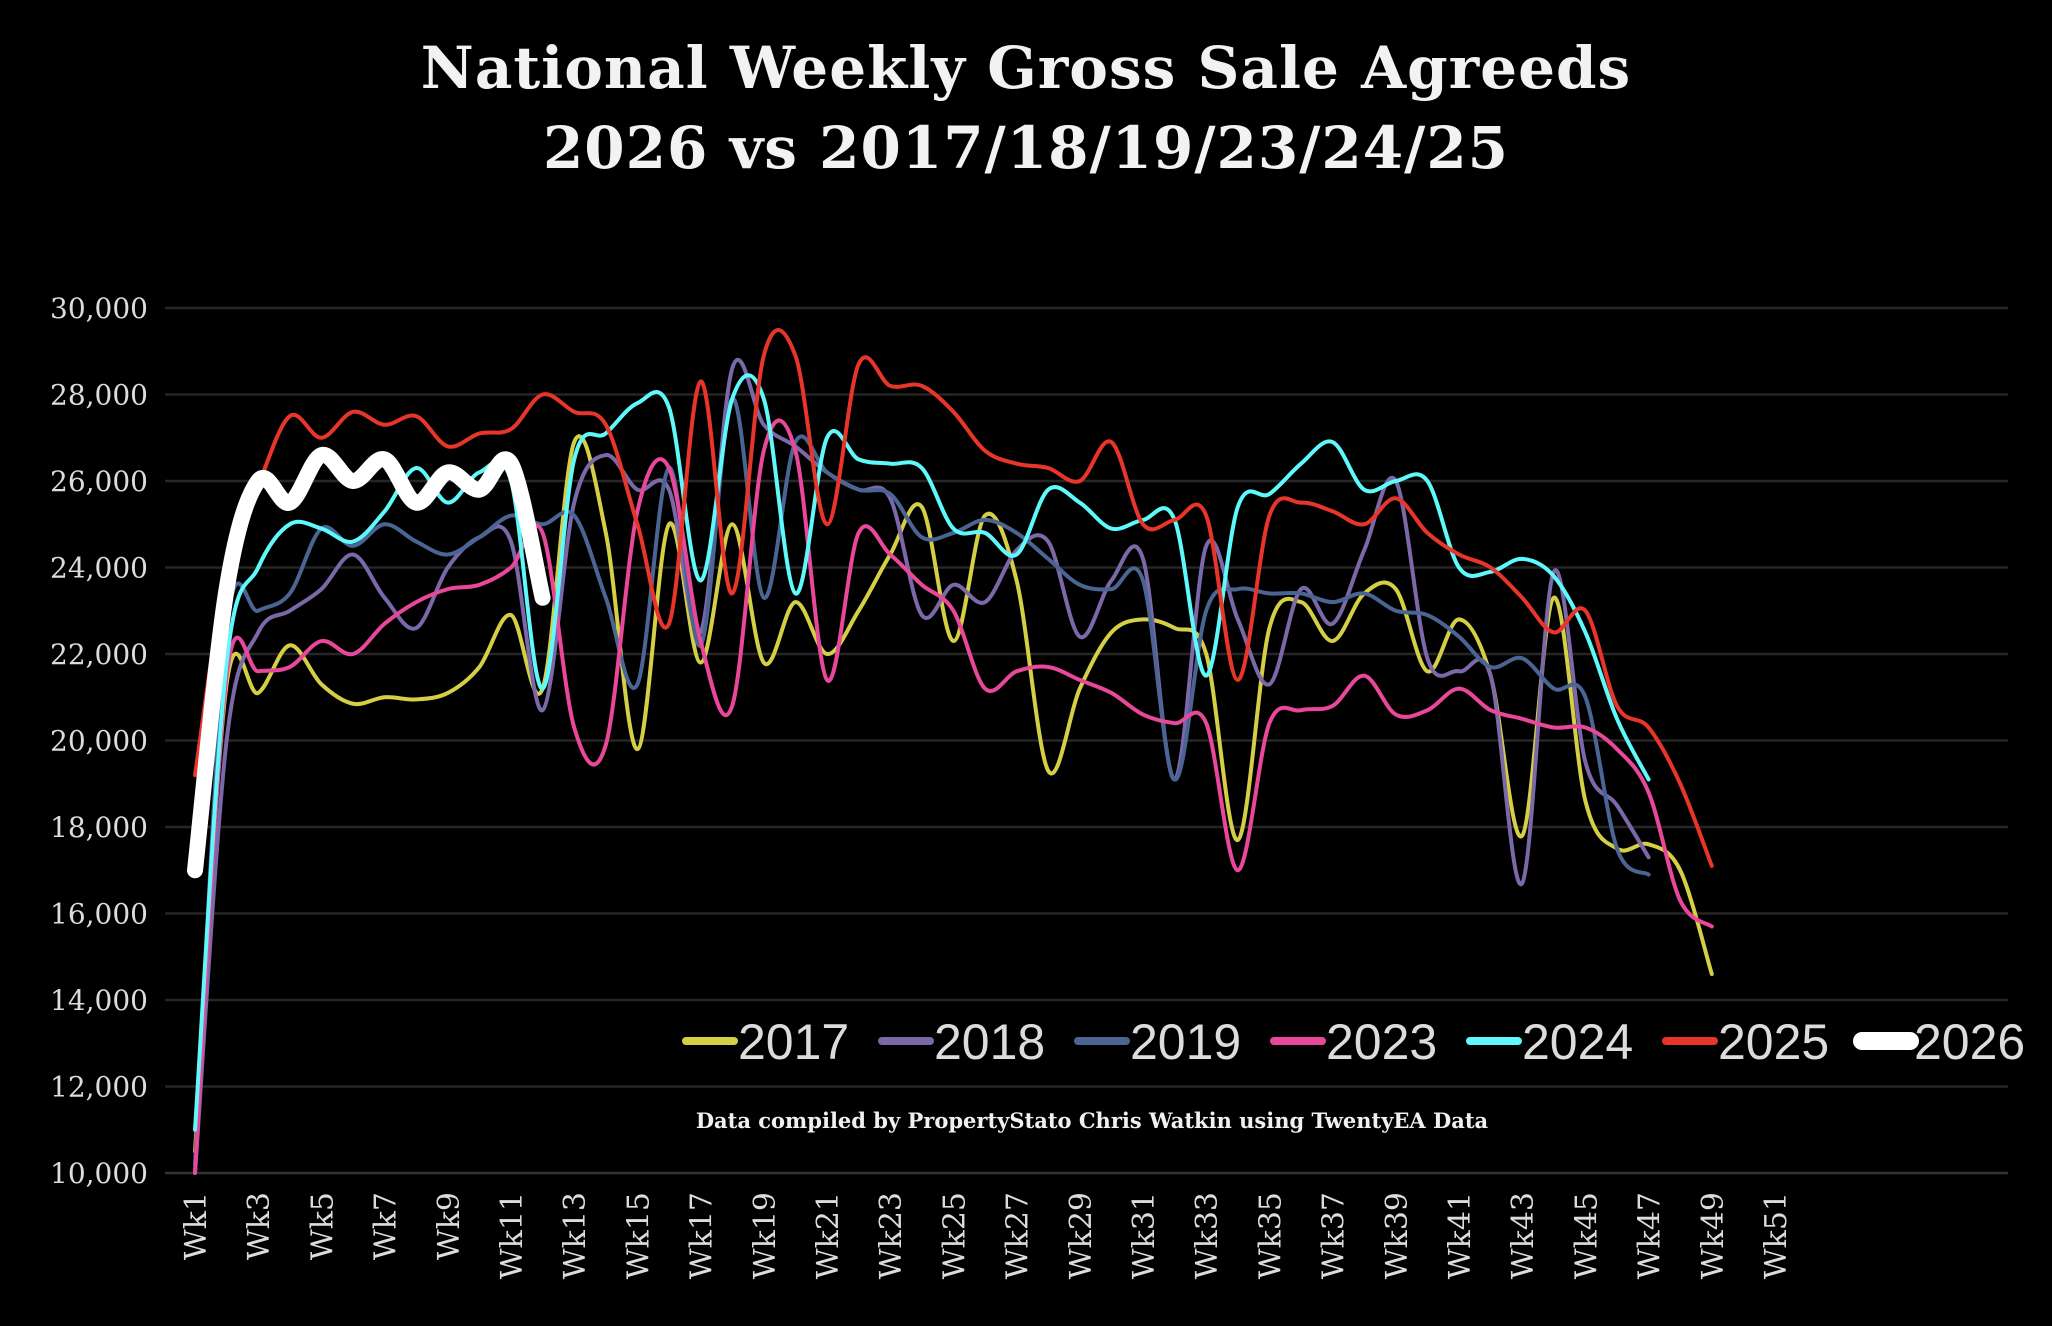 This screenshot has width=2052, height=1326. I want to click on legend-item-2024: 2024, so click(1549, 1042).